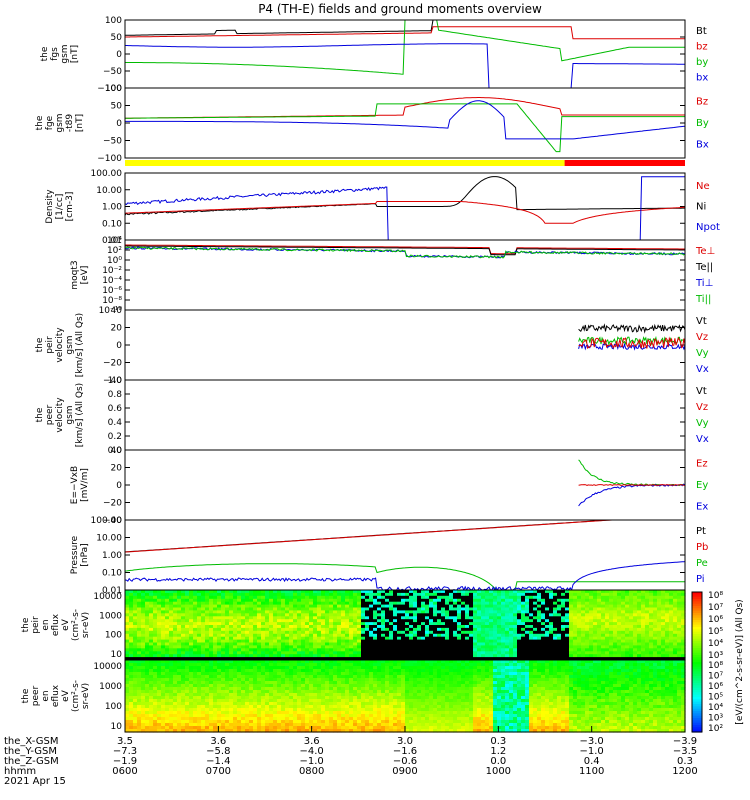 The height and width of the screenshot is (800, 750). Describe the element at coordinates (86, 625) in the screenshot. I see `y-axis-label: sr-eV)` at that location.